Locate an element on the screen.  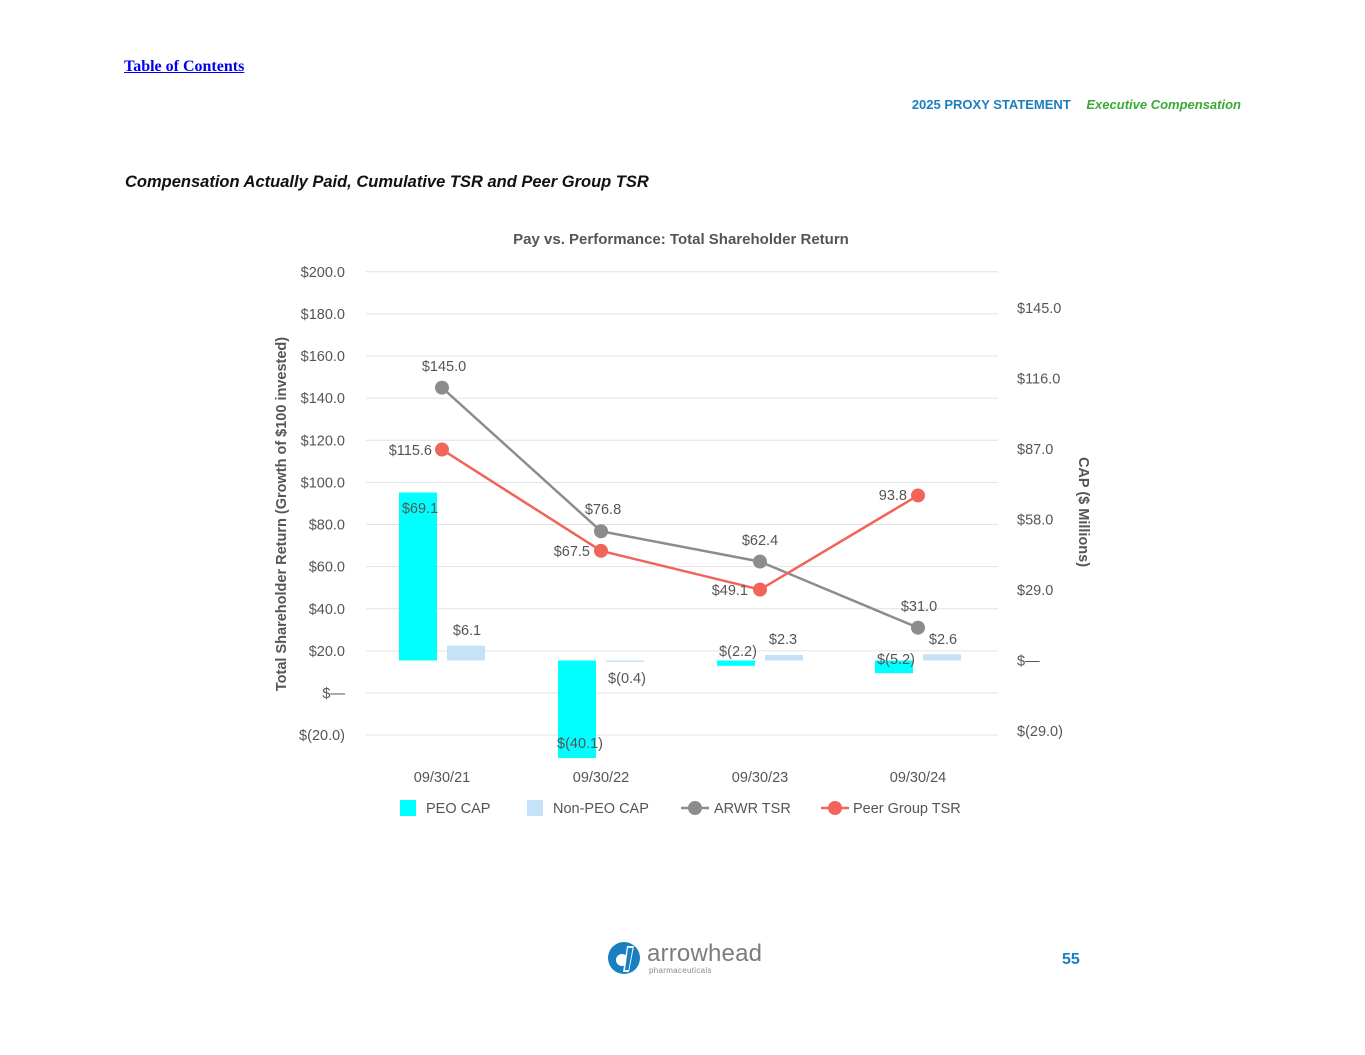
y-right-tick-label: $87.0 is located at coordinates (1035, 450).